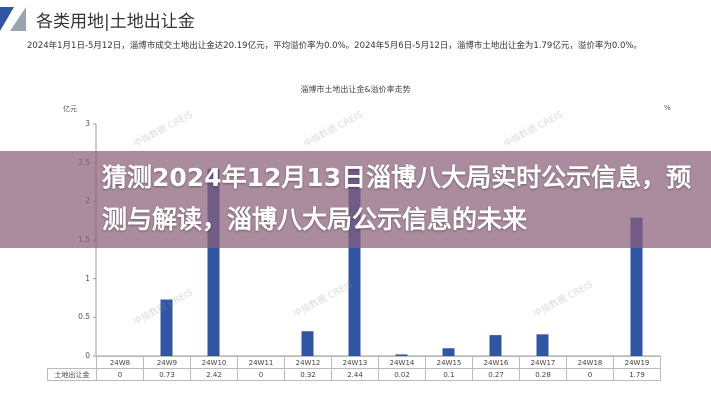  Describe the element at coordinates (667, 108) in the screenshot. I see `y2-axis-label: %` at that location.